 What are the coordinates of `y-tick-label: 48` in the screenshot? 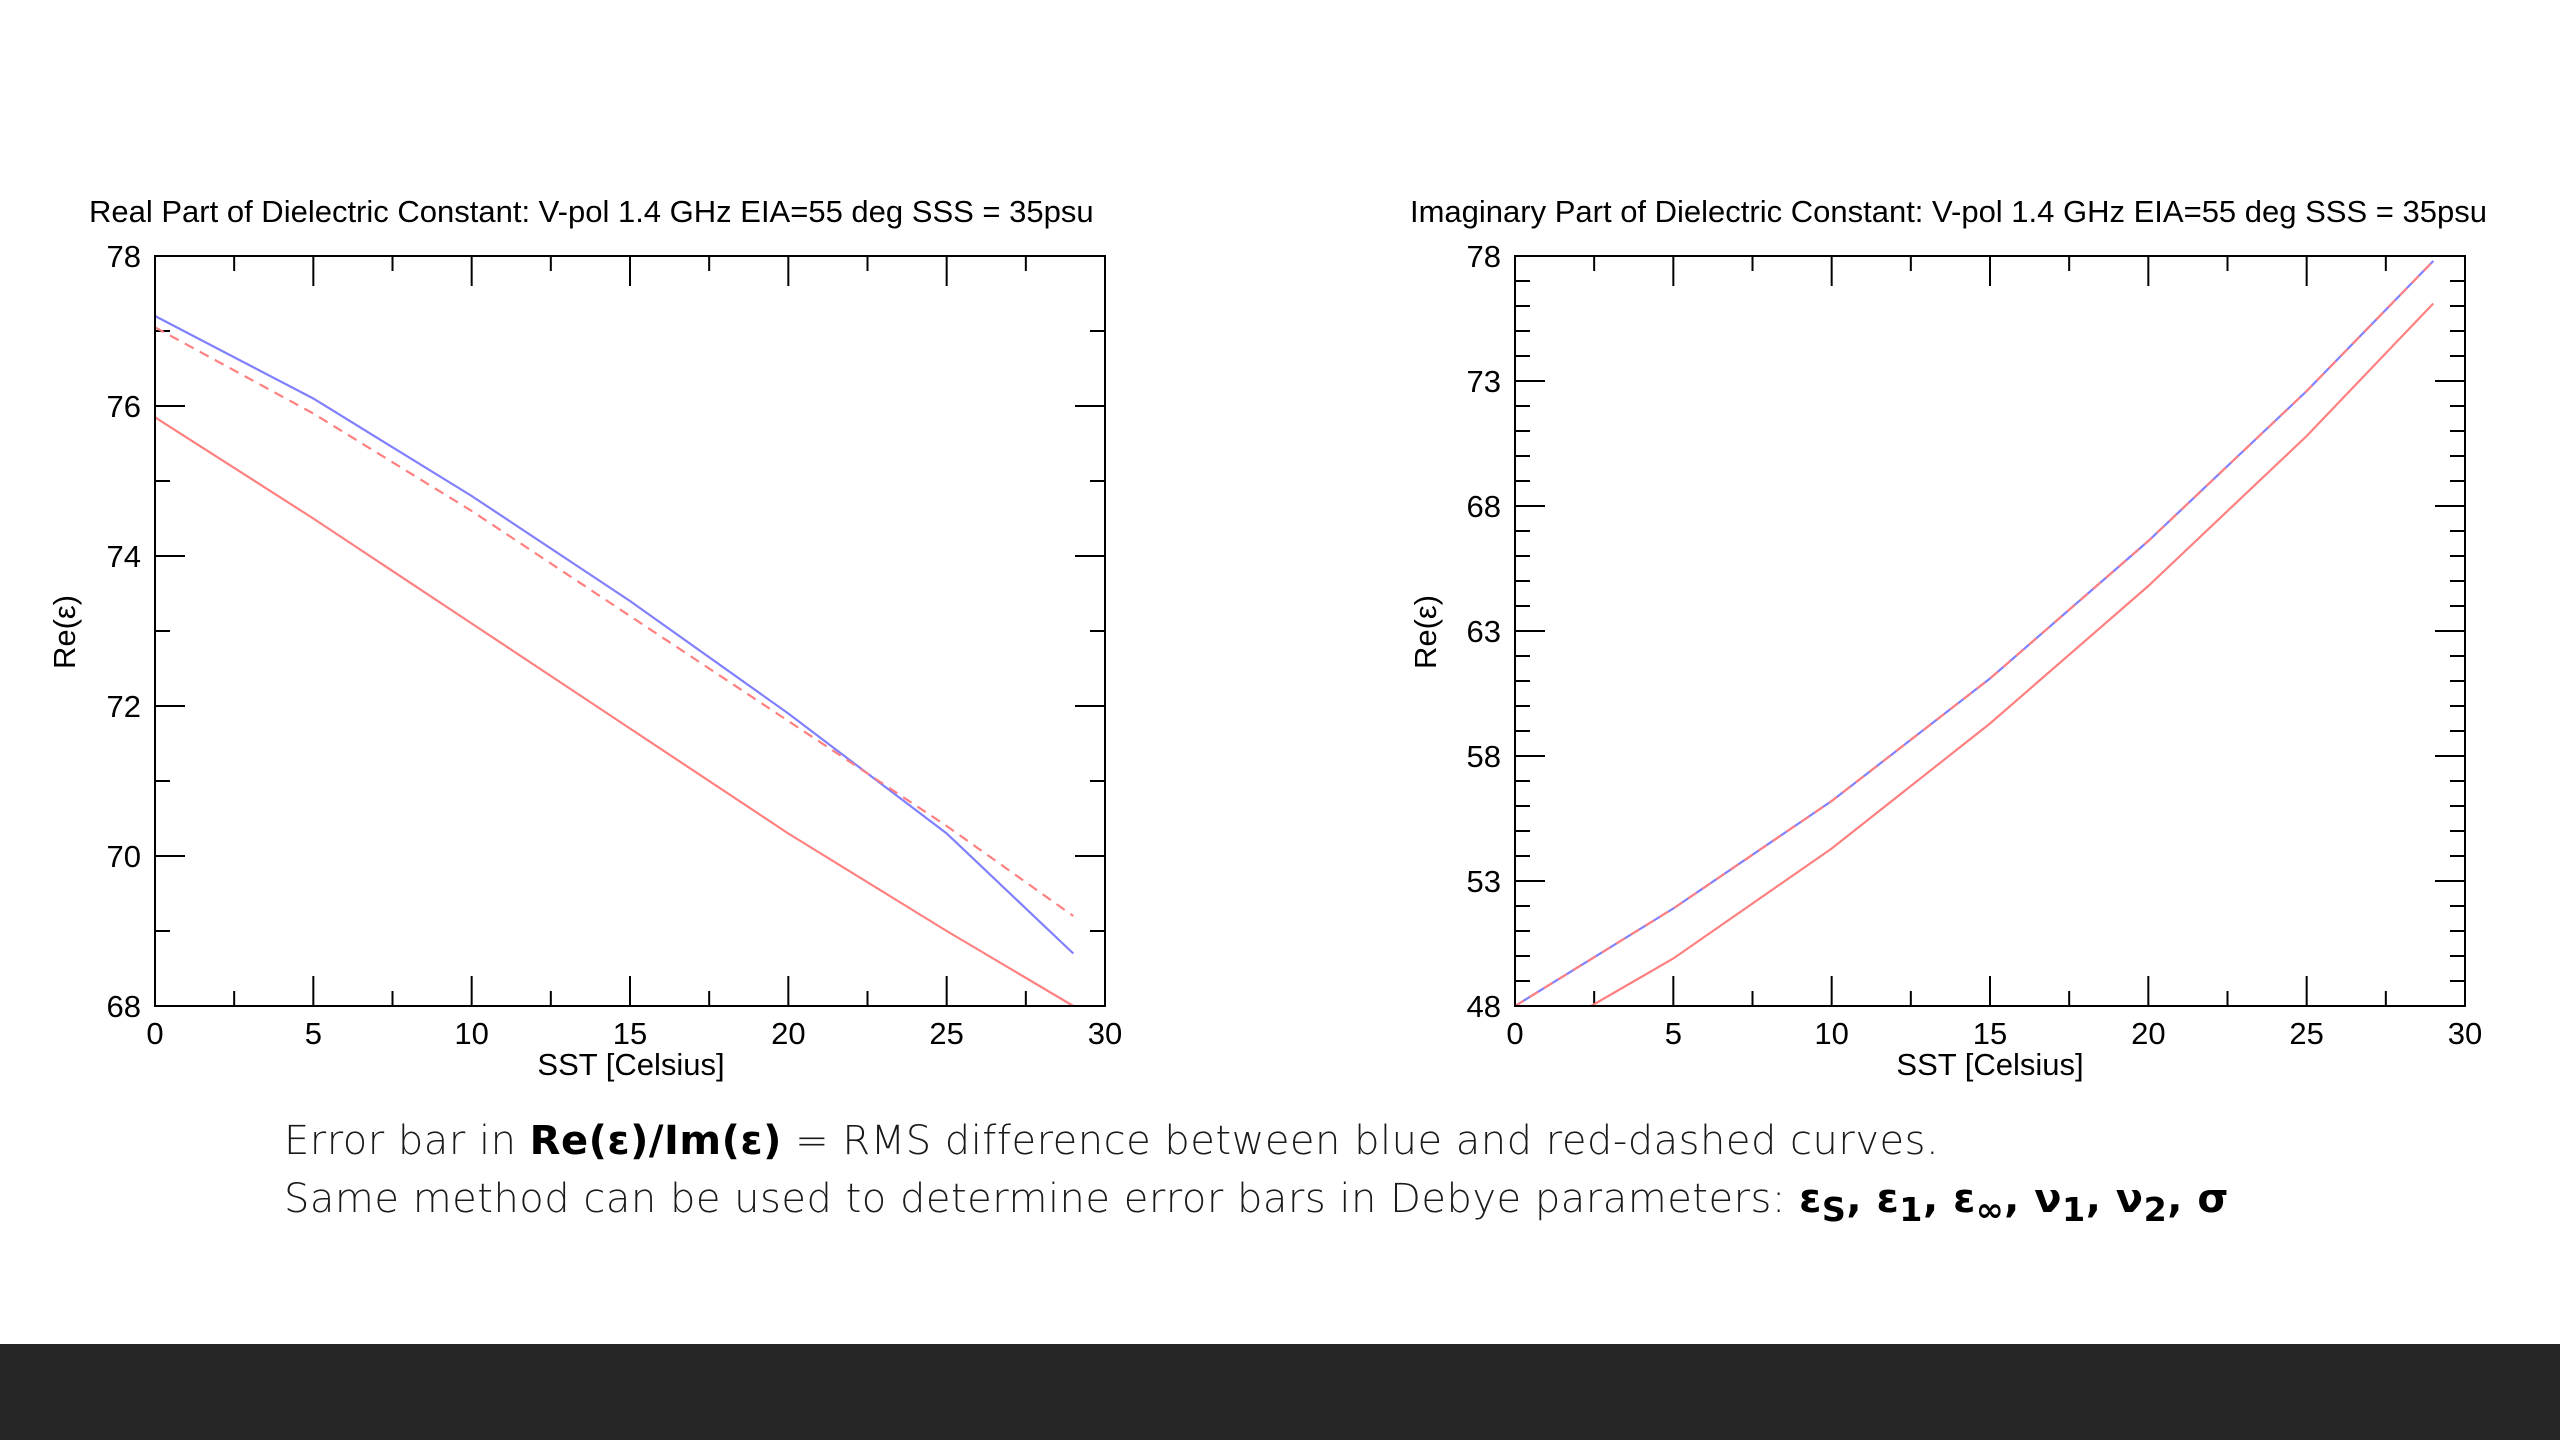 It's located at (1484, 1006).